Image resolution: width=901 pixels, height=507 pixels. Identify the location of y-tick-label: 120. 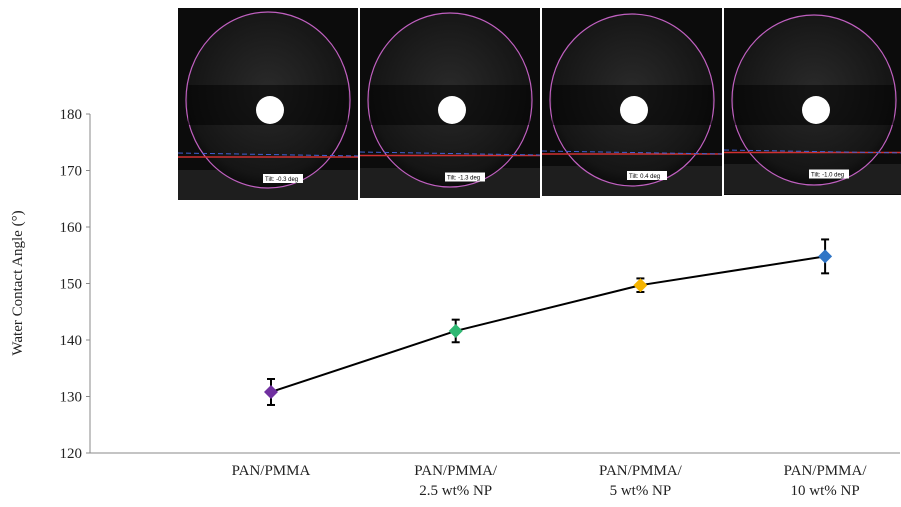
(71, 454).